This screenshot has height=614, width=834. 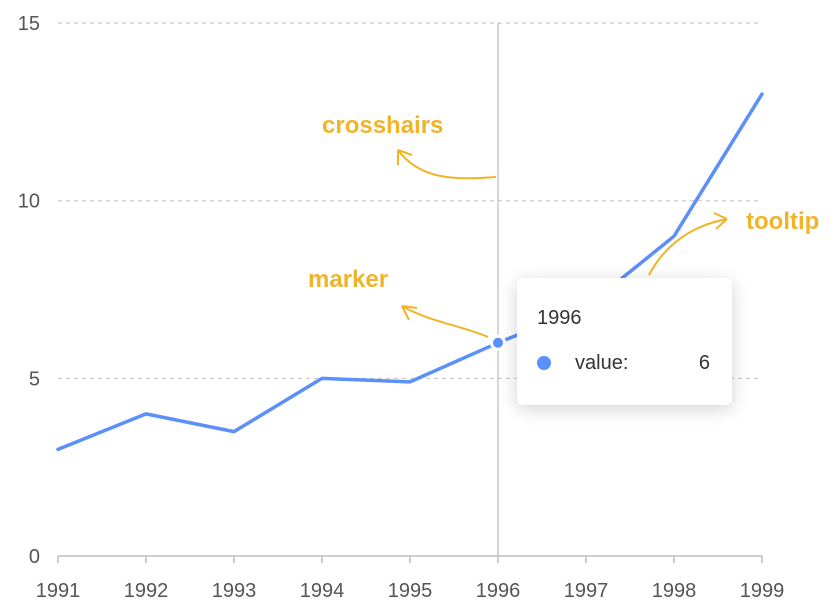 I want to click on annotation-marker-label: marker, so click(x=348, y=279).